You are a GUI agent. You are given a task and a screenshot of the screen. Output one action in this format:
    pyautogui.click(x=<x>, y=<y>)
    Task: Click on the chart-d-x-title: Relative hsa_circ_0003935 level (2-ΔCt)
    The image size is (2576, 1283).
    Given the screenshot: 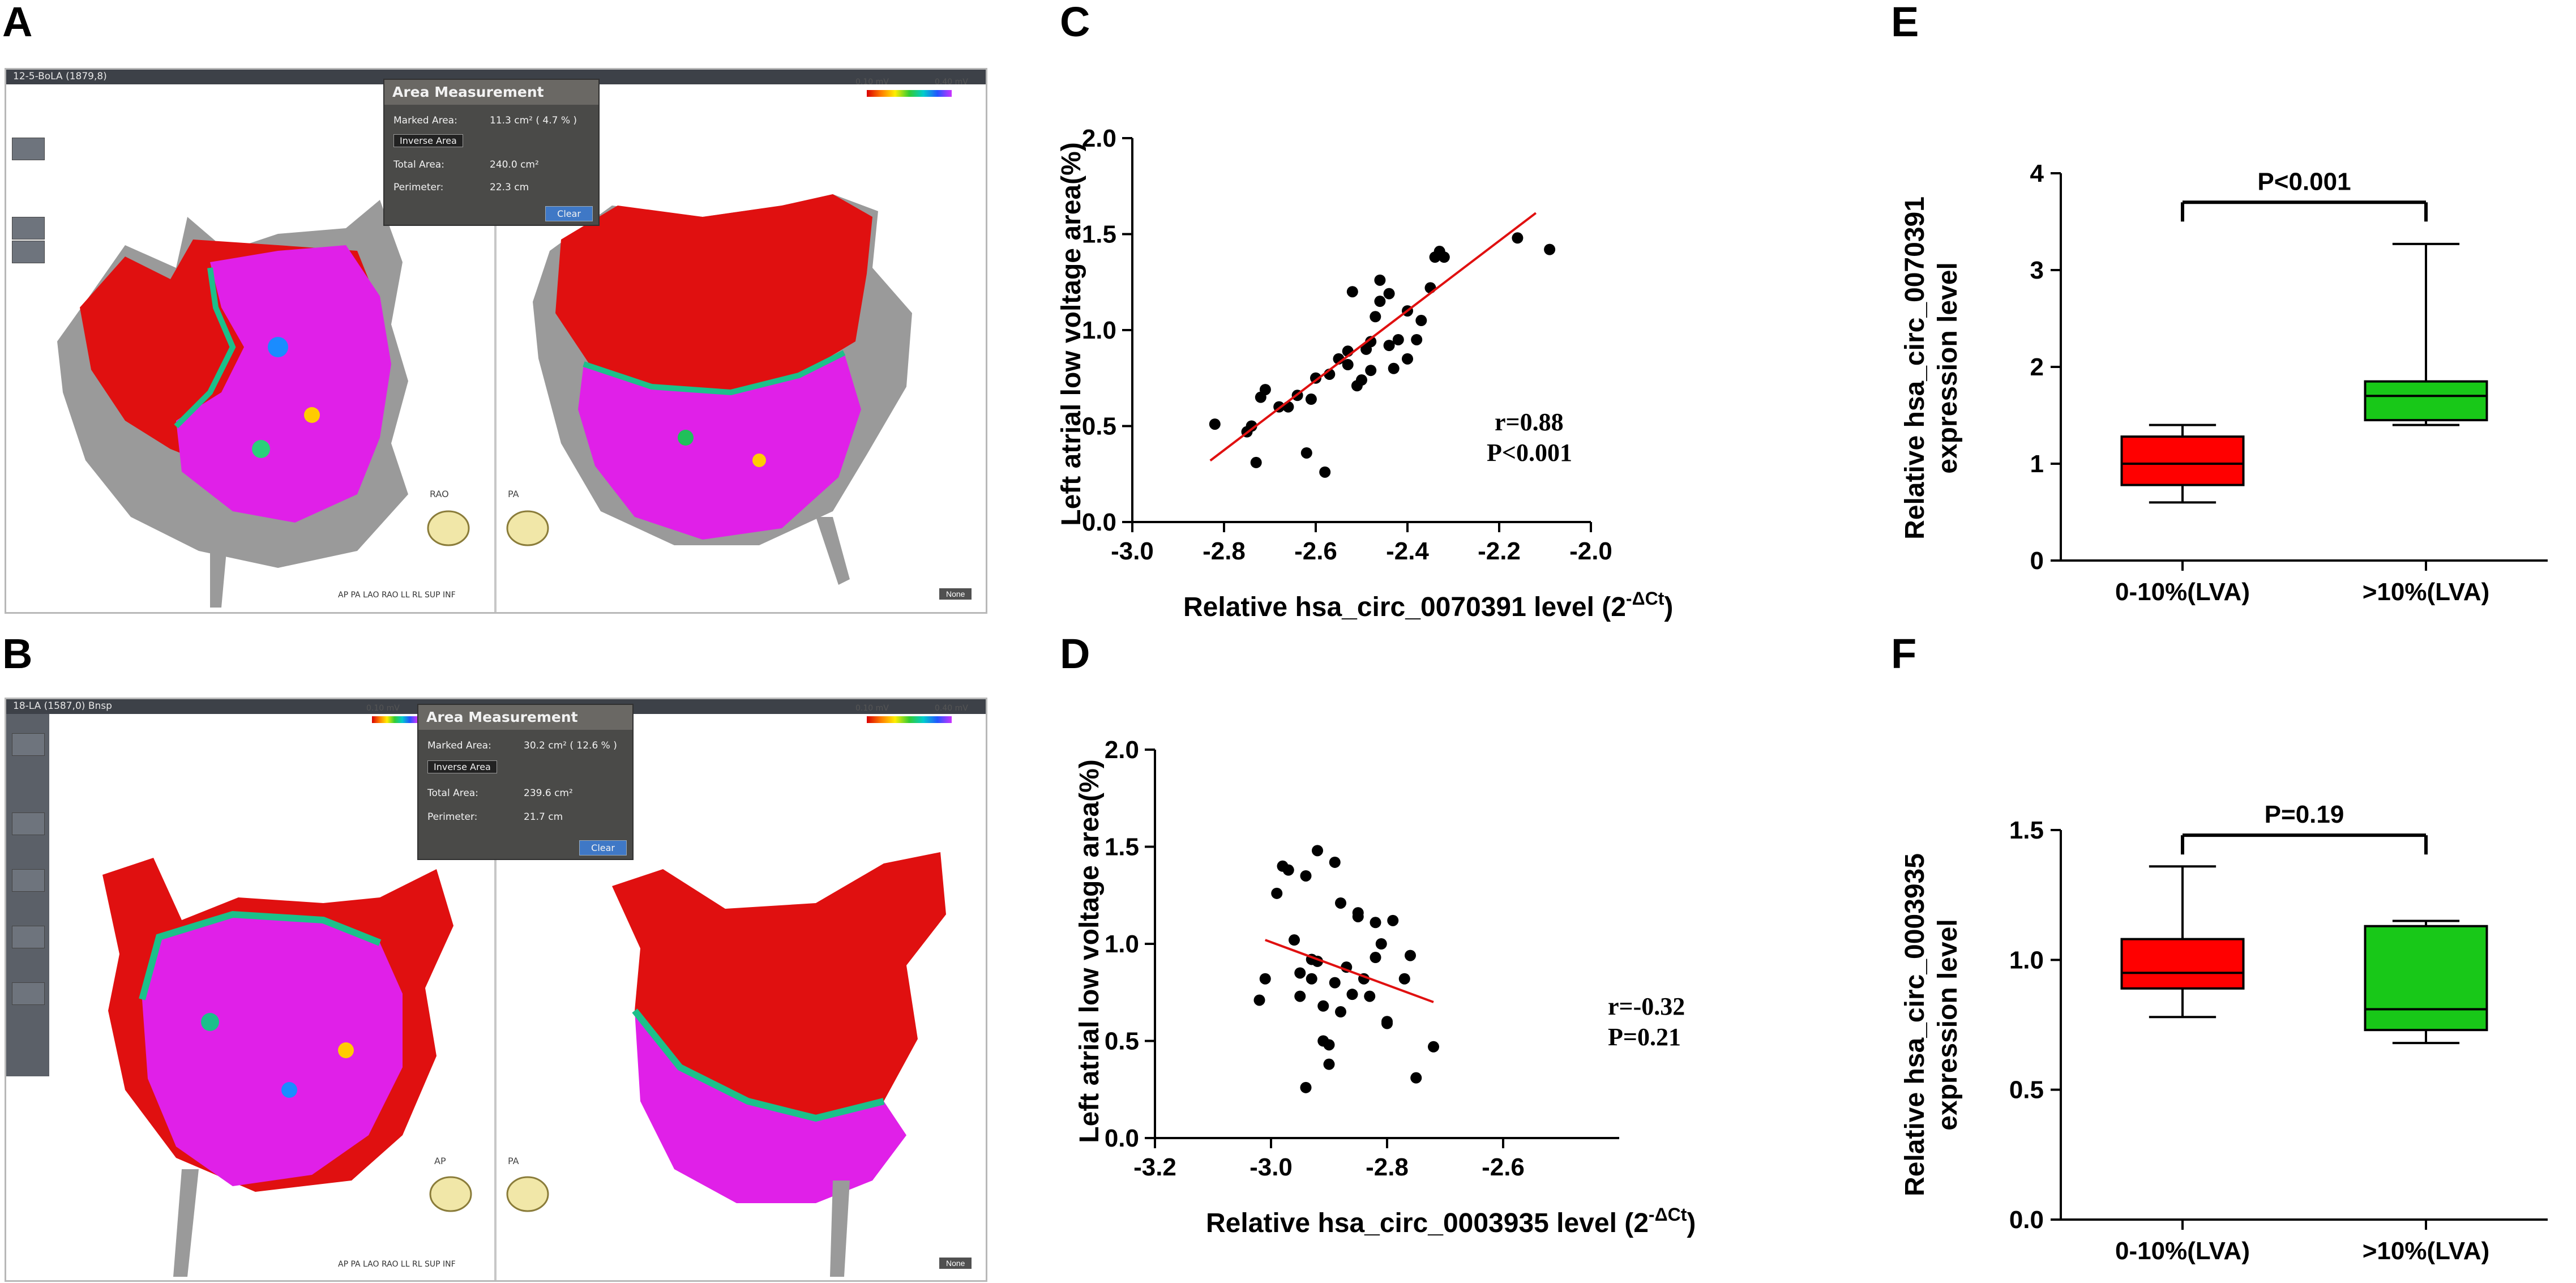 What is the action you would take?
    pyautogui.click(x=1451, y=1221)
    